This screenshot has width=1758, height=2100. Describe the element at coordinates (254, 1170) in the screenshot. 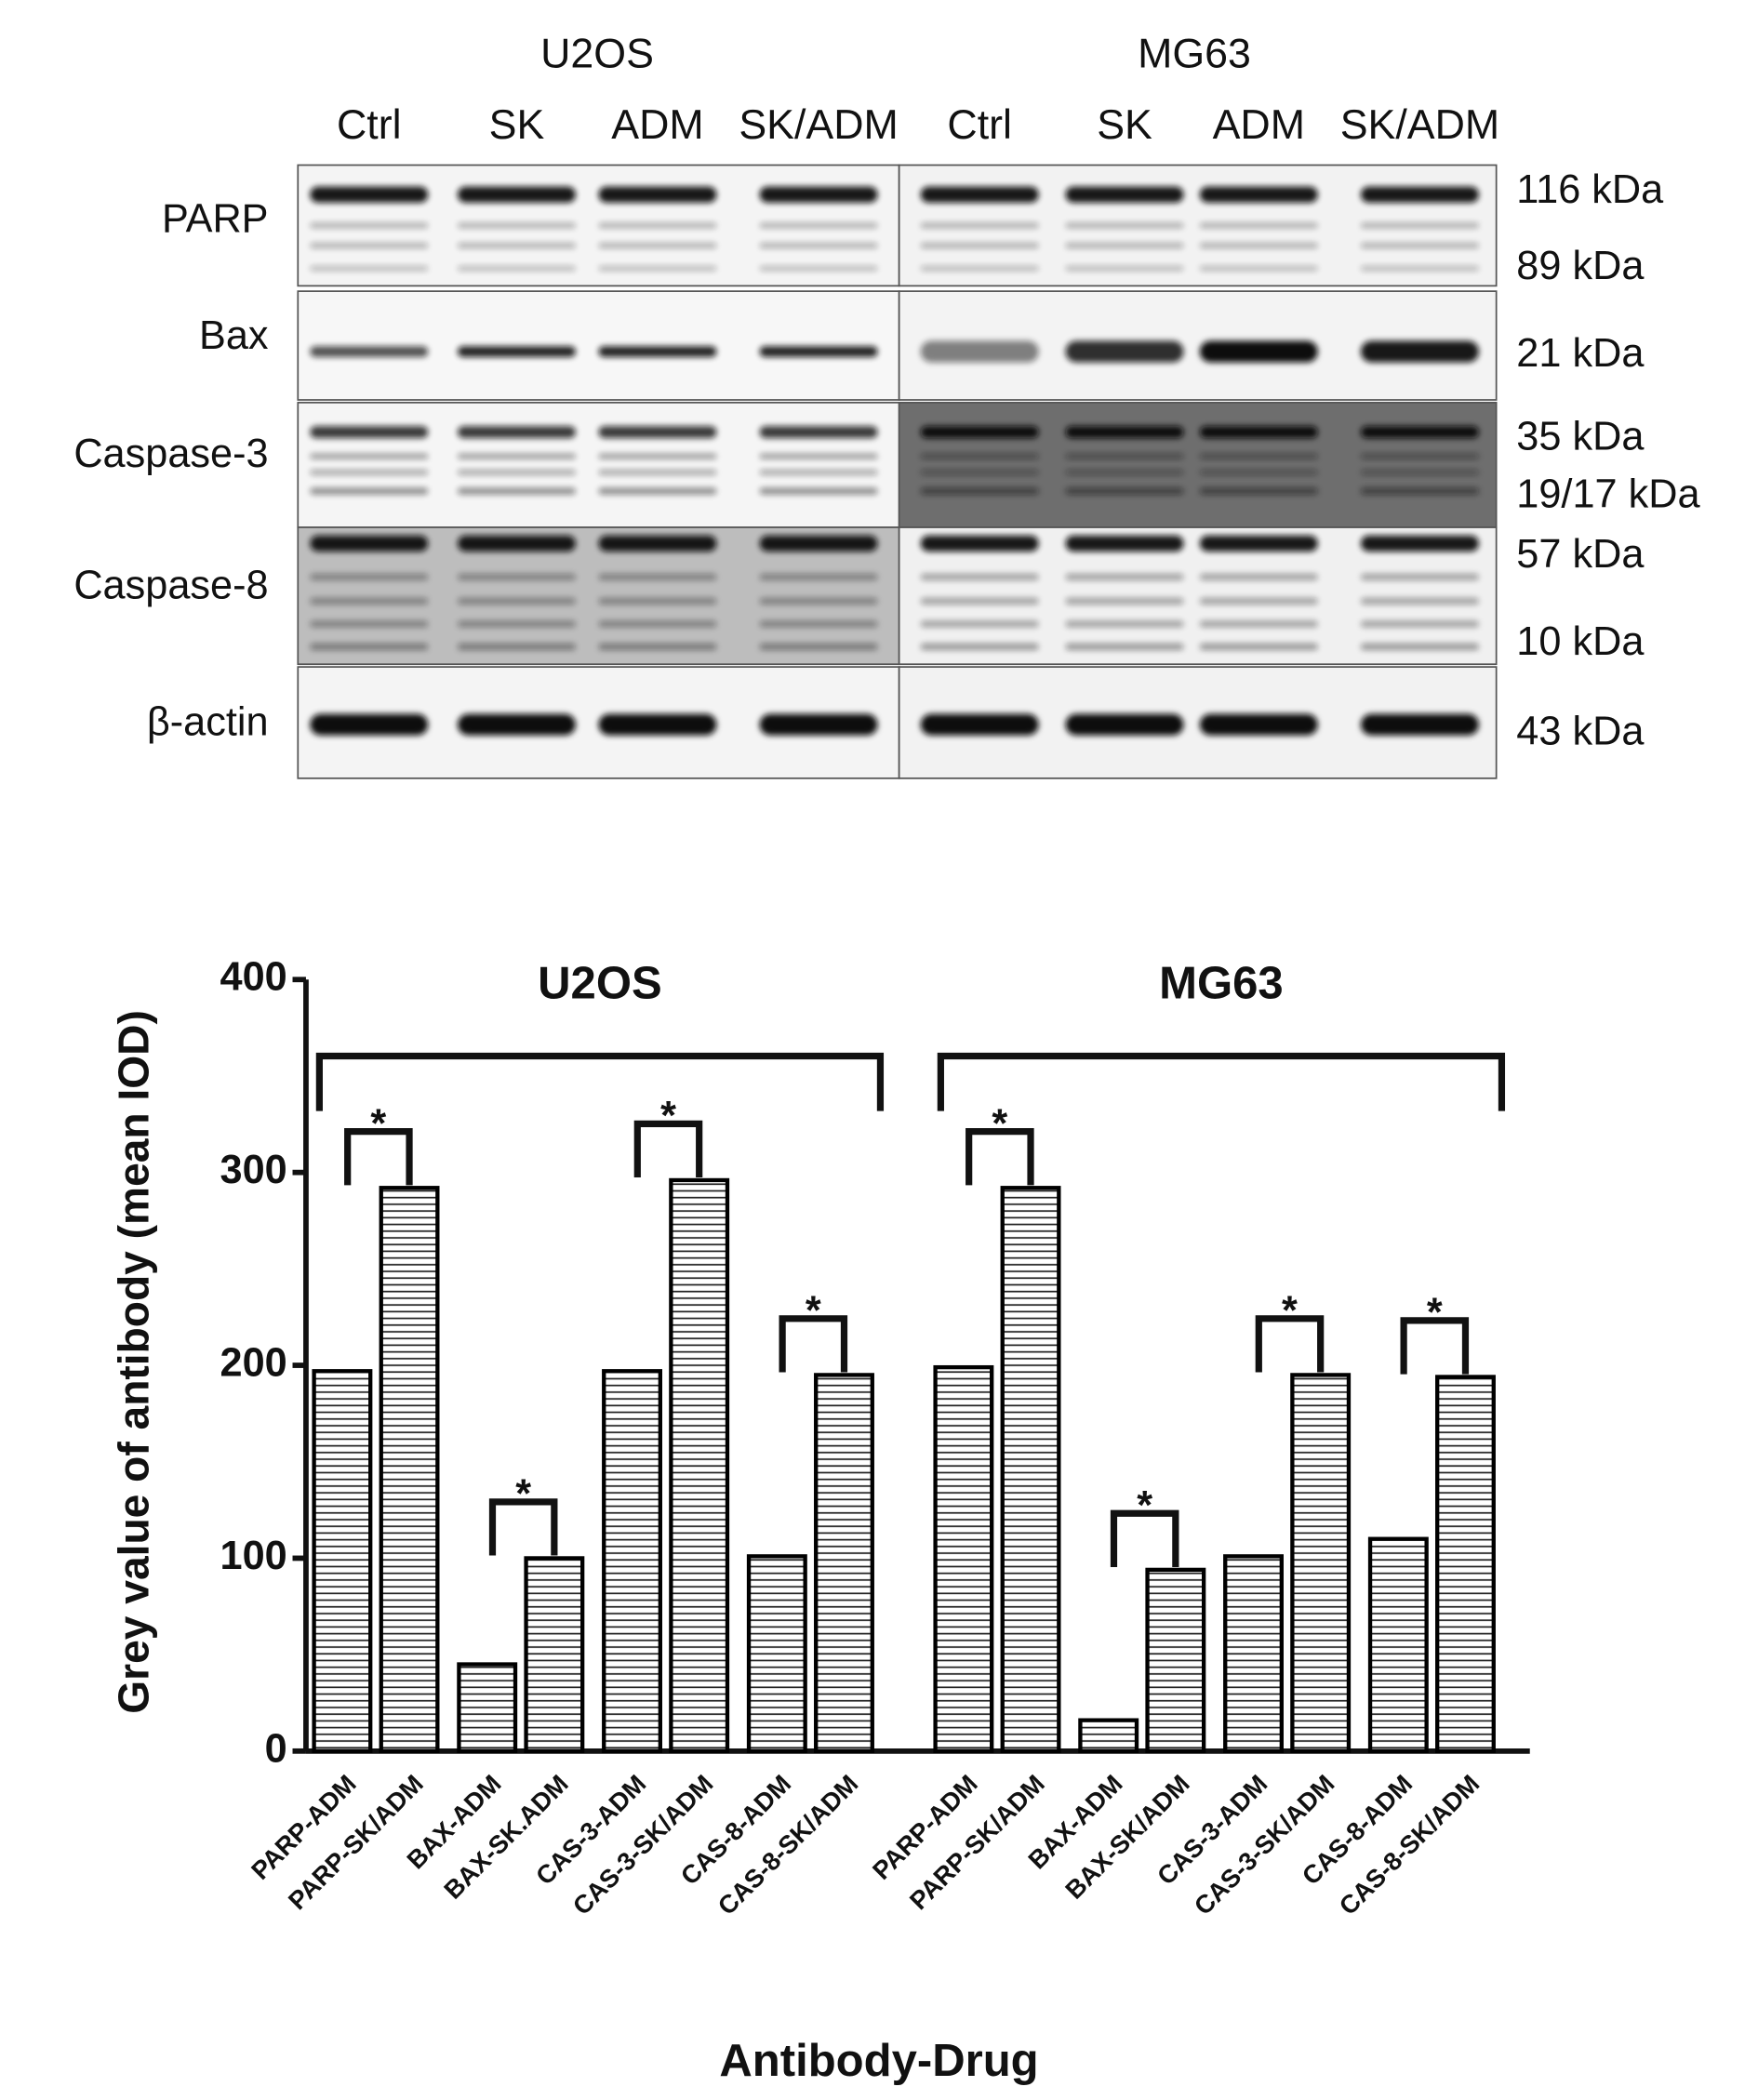

I see `y-tick-label: 300` at that location.